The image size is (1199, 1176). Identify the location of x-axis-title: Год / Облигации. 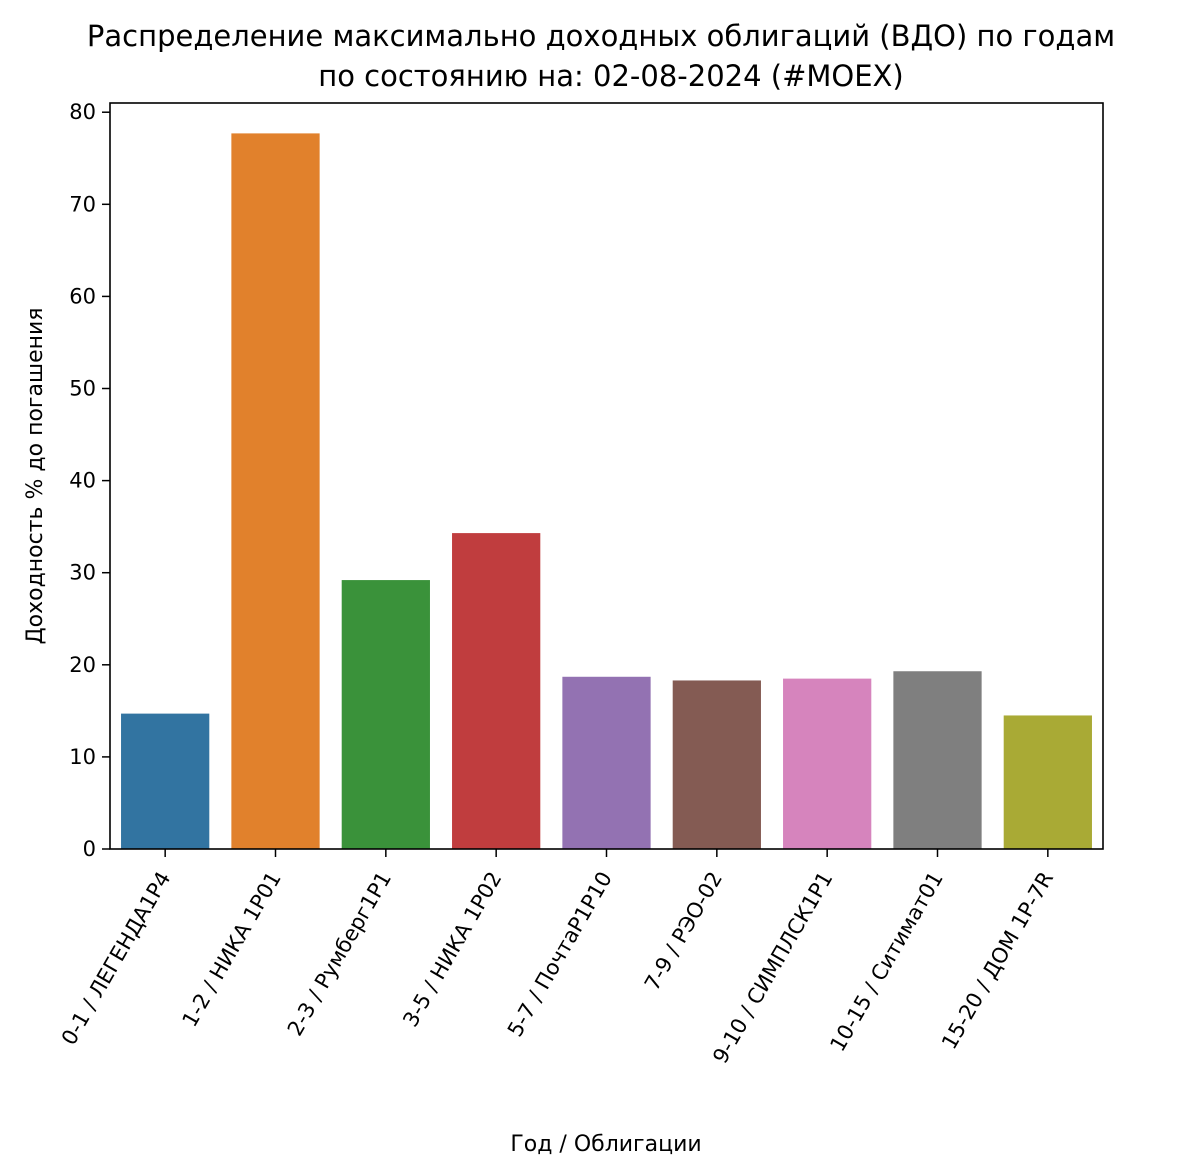
(605, 1144).